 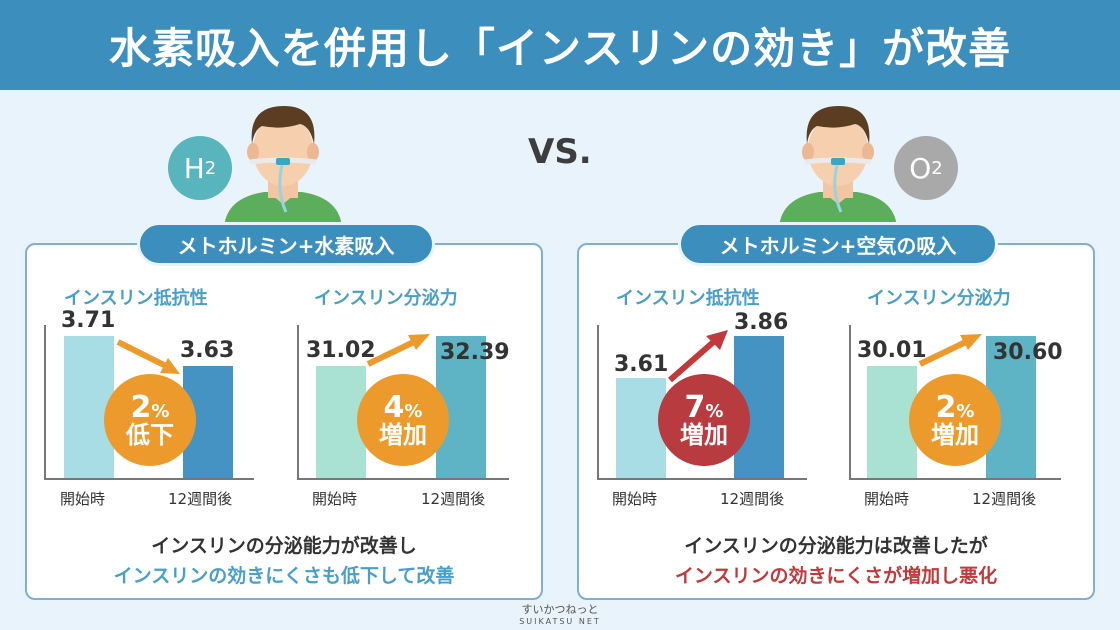 I want to click on left-chart1-title: インスリン抵抗性, so click(x=136, y=298).